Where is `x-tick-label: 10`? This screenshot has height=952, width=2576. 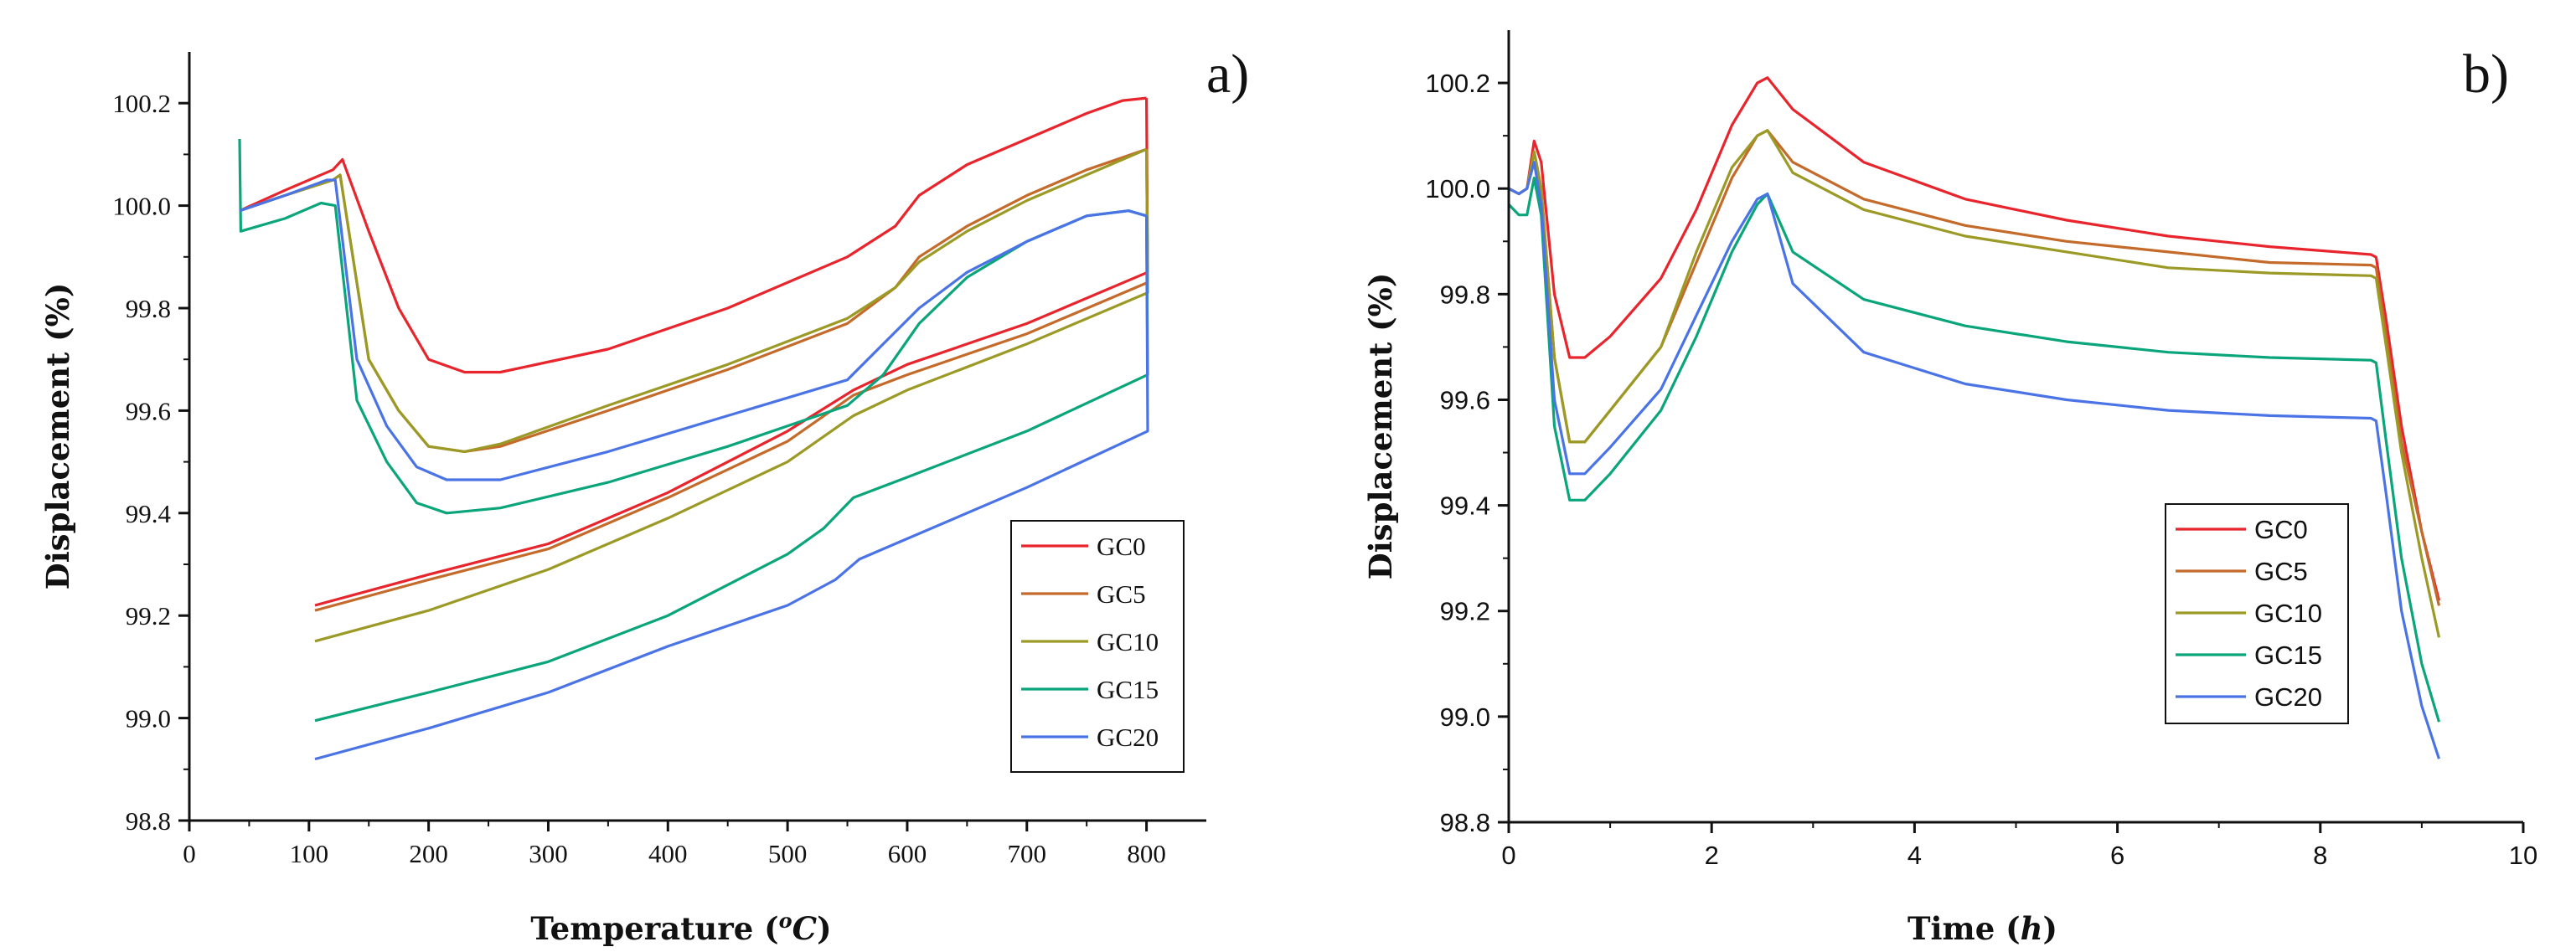
x-tick-label: 10 is located at coordinates (2523, 855).